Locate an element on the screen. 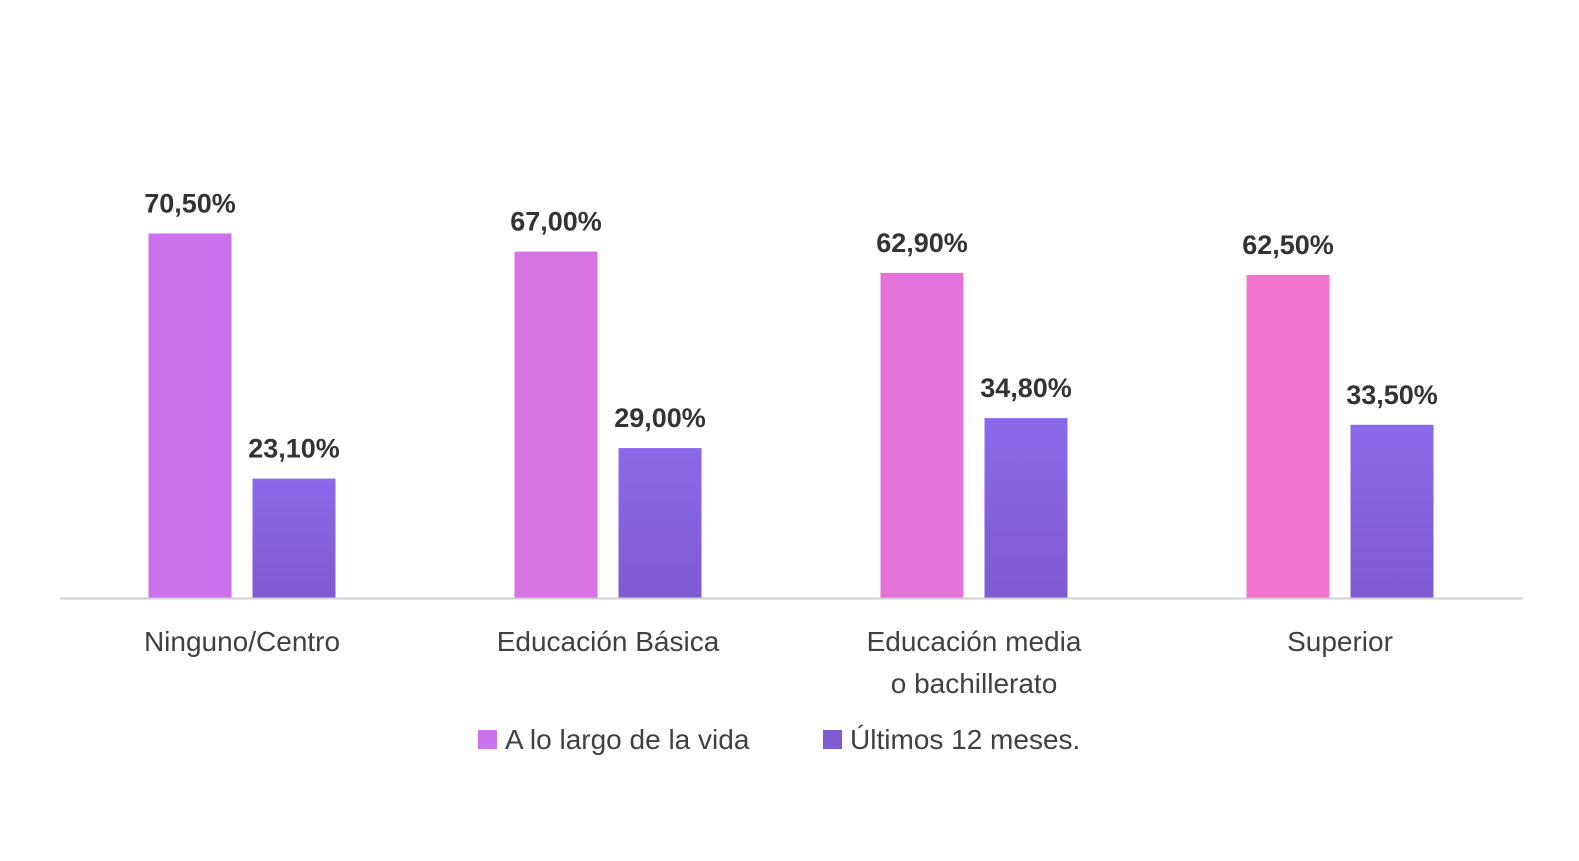  value-label-last-12-months-3: 34,80% is located at coordinates (1026, 388).